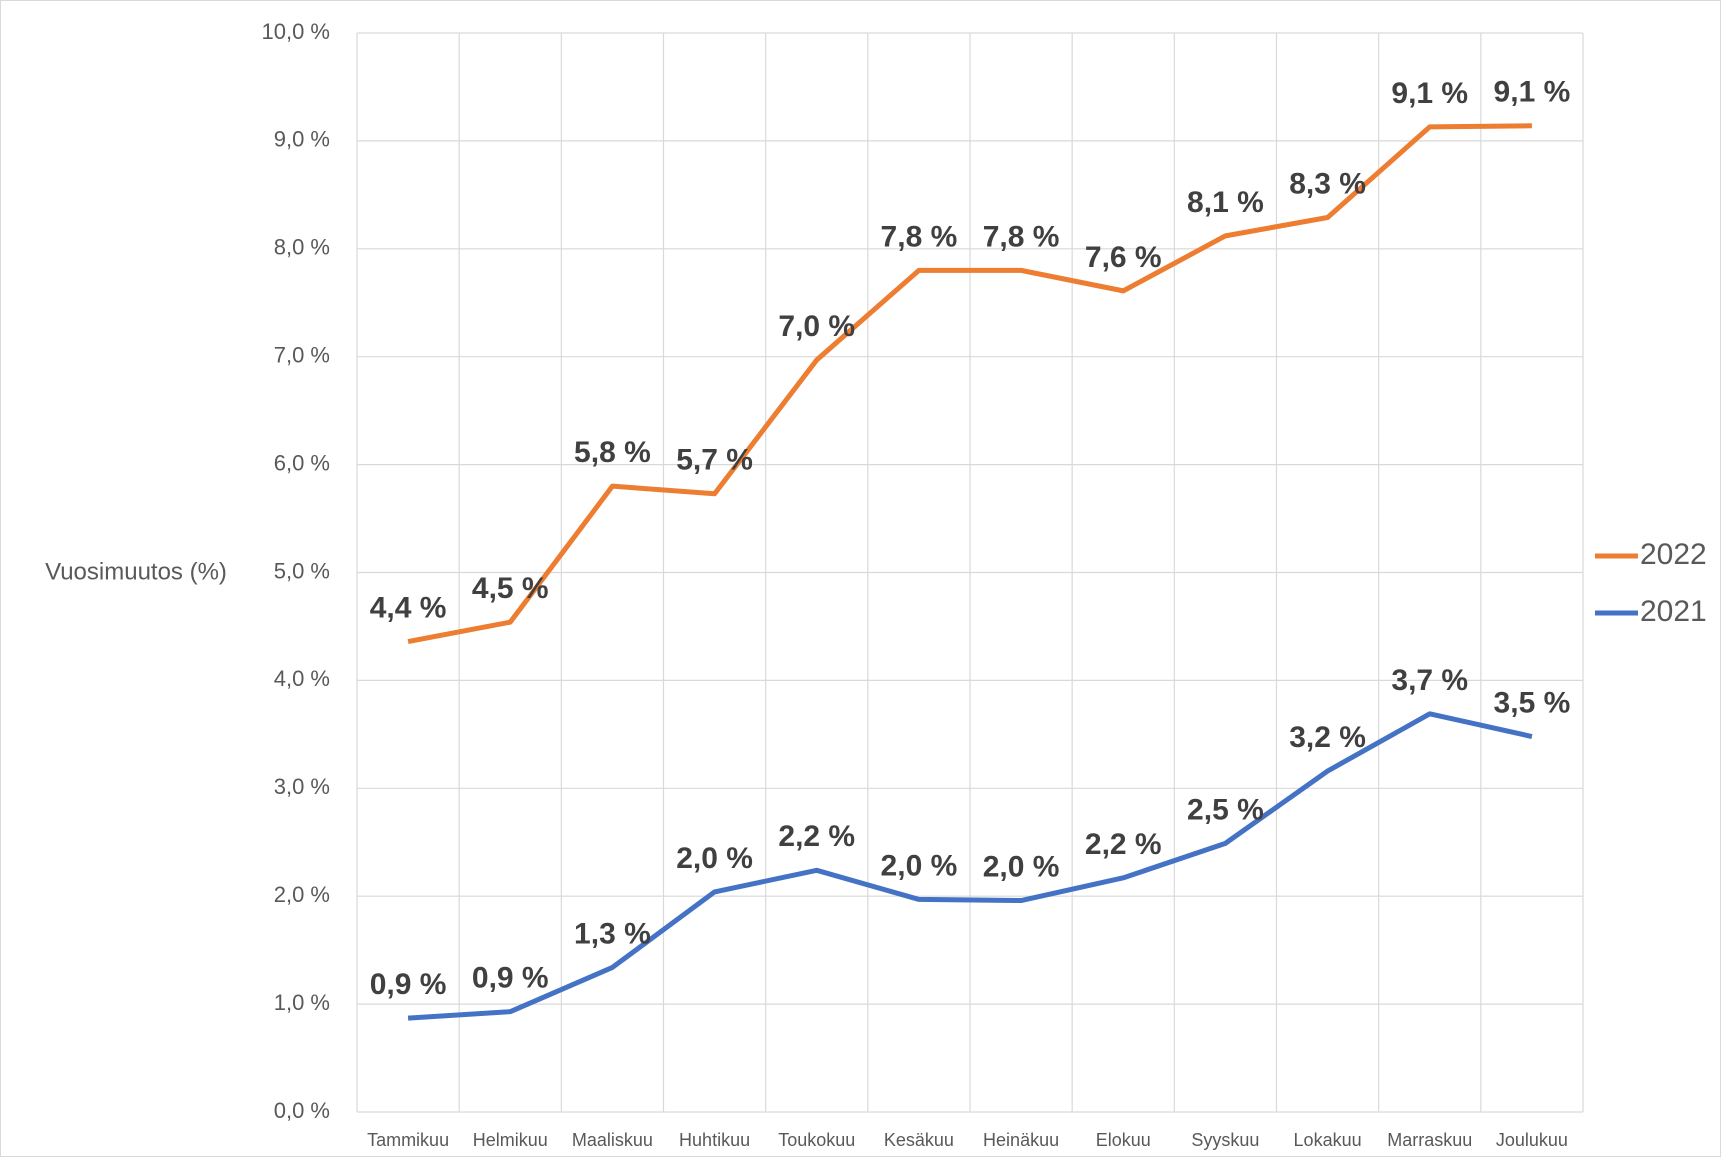  What do you see at coordinates (612, 452) in the screenshot?
I see `data-label: 5,8 %` at bounding box center [612, 452].